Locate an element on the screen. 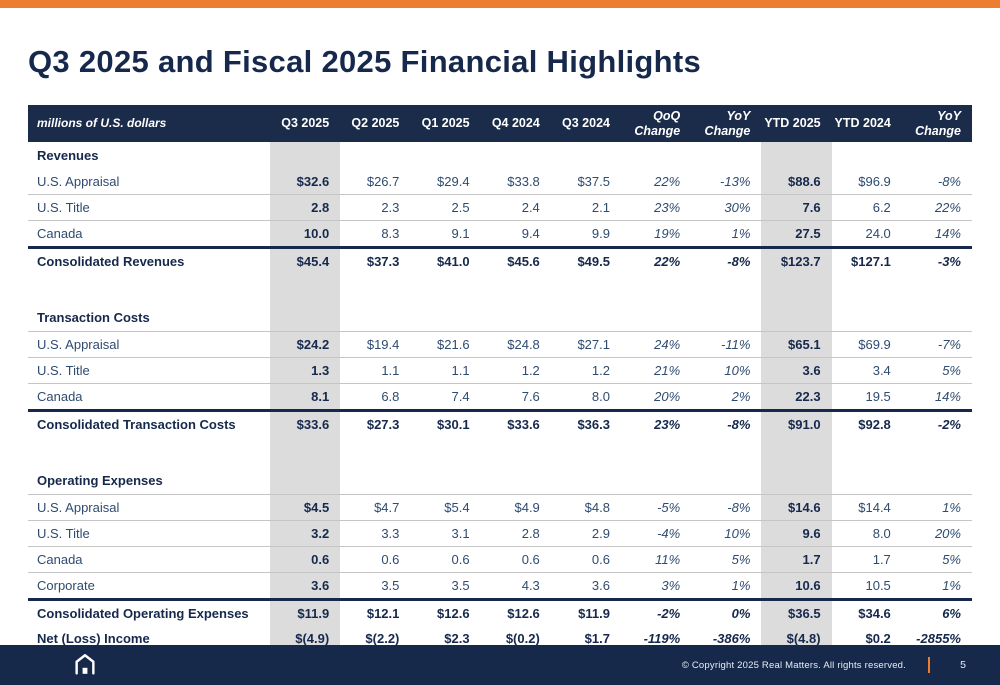 This screenshot has width=1000, height=685. cell: 3.3 is located at coordinates (390, 533).